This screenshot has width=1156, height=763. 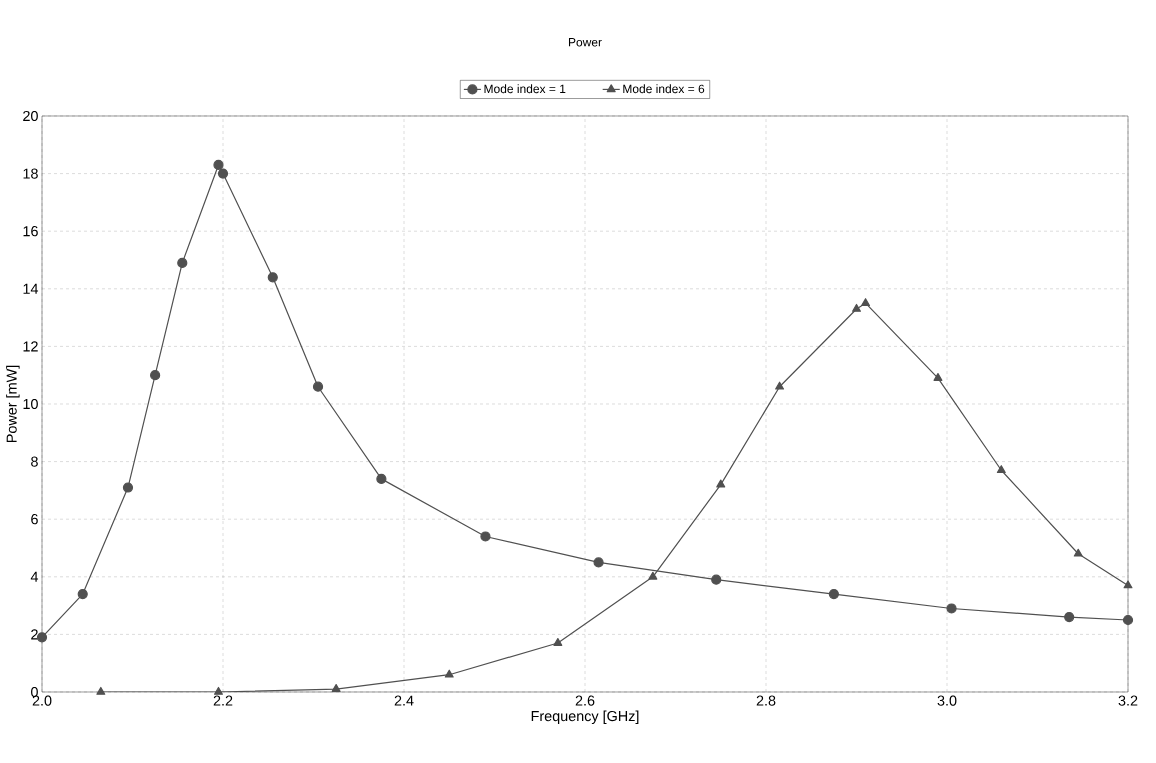 I want to click on y-tick-label: 2, so click(x=34, y=634).